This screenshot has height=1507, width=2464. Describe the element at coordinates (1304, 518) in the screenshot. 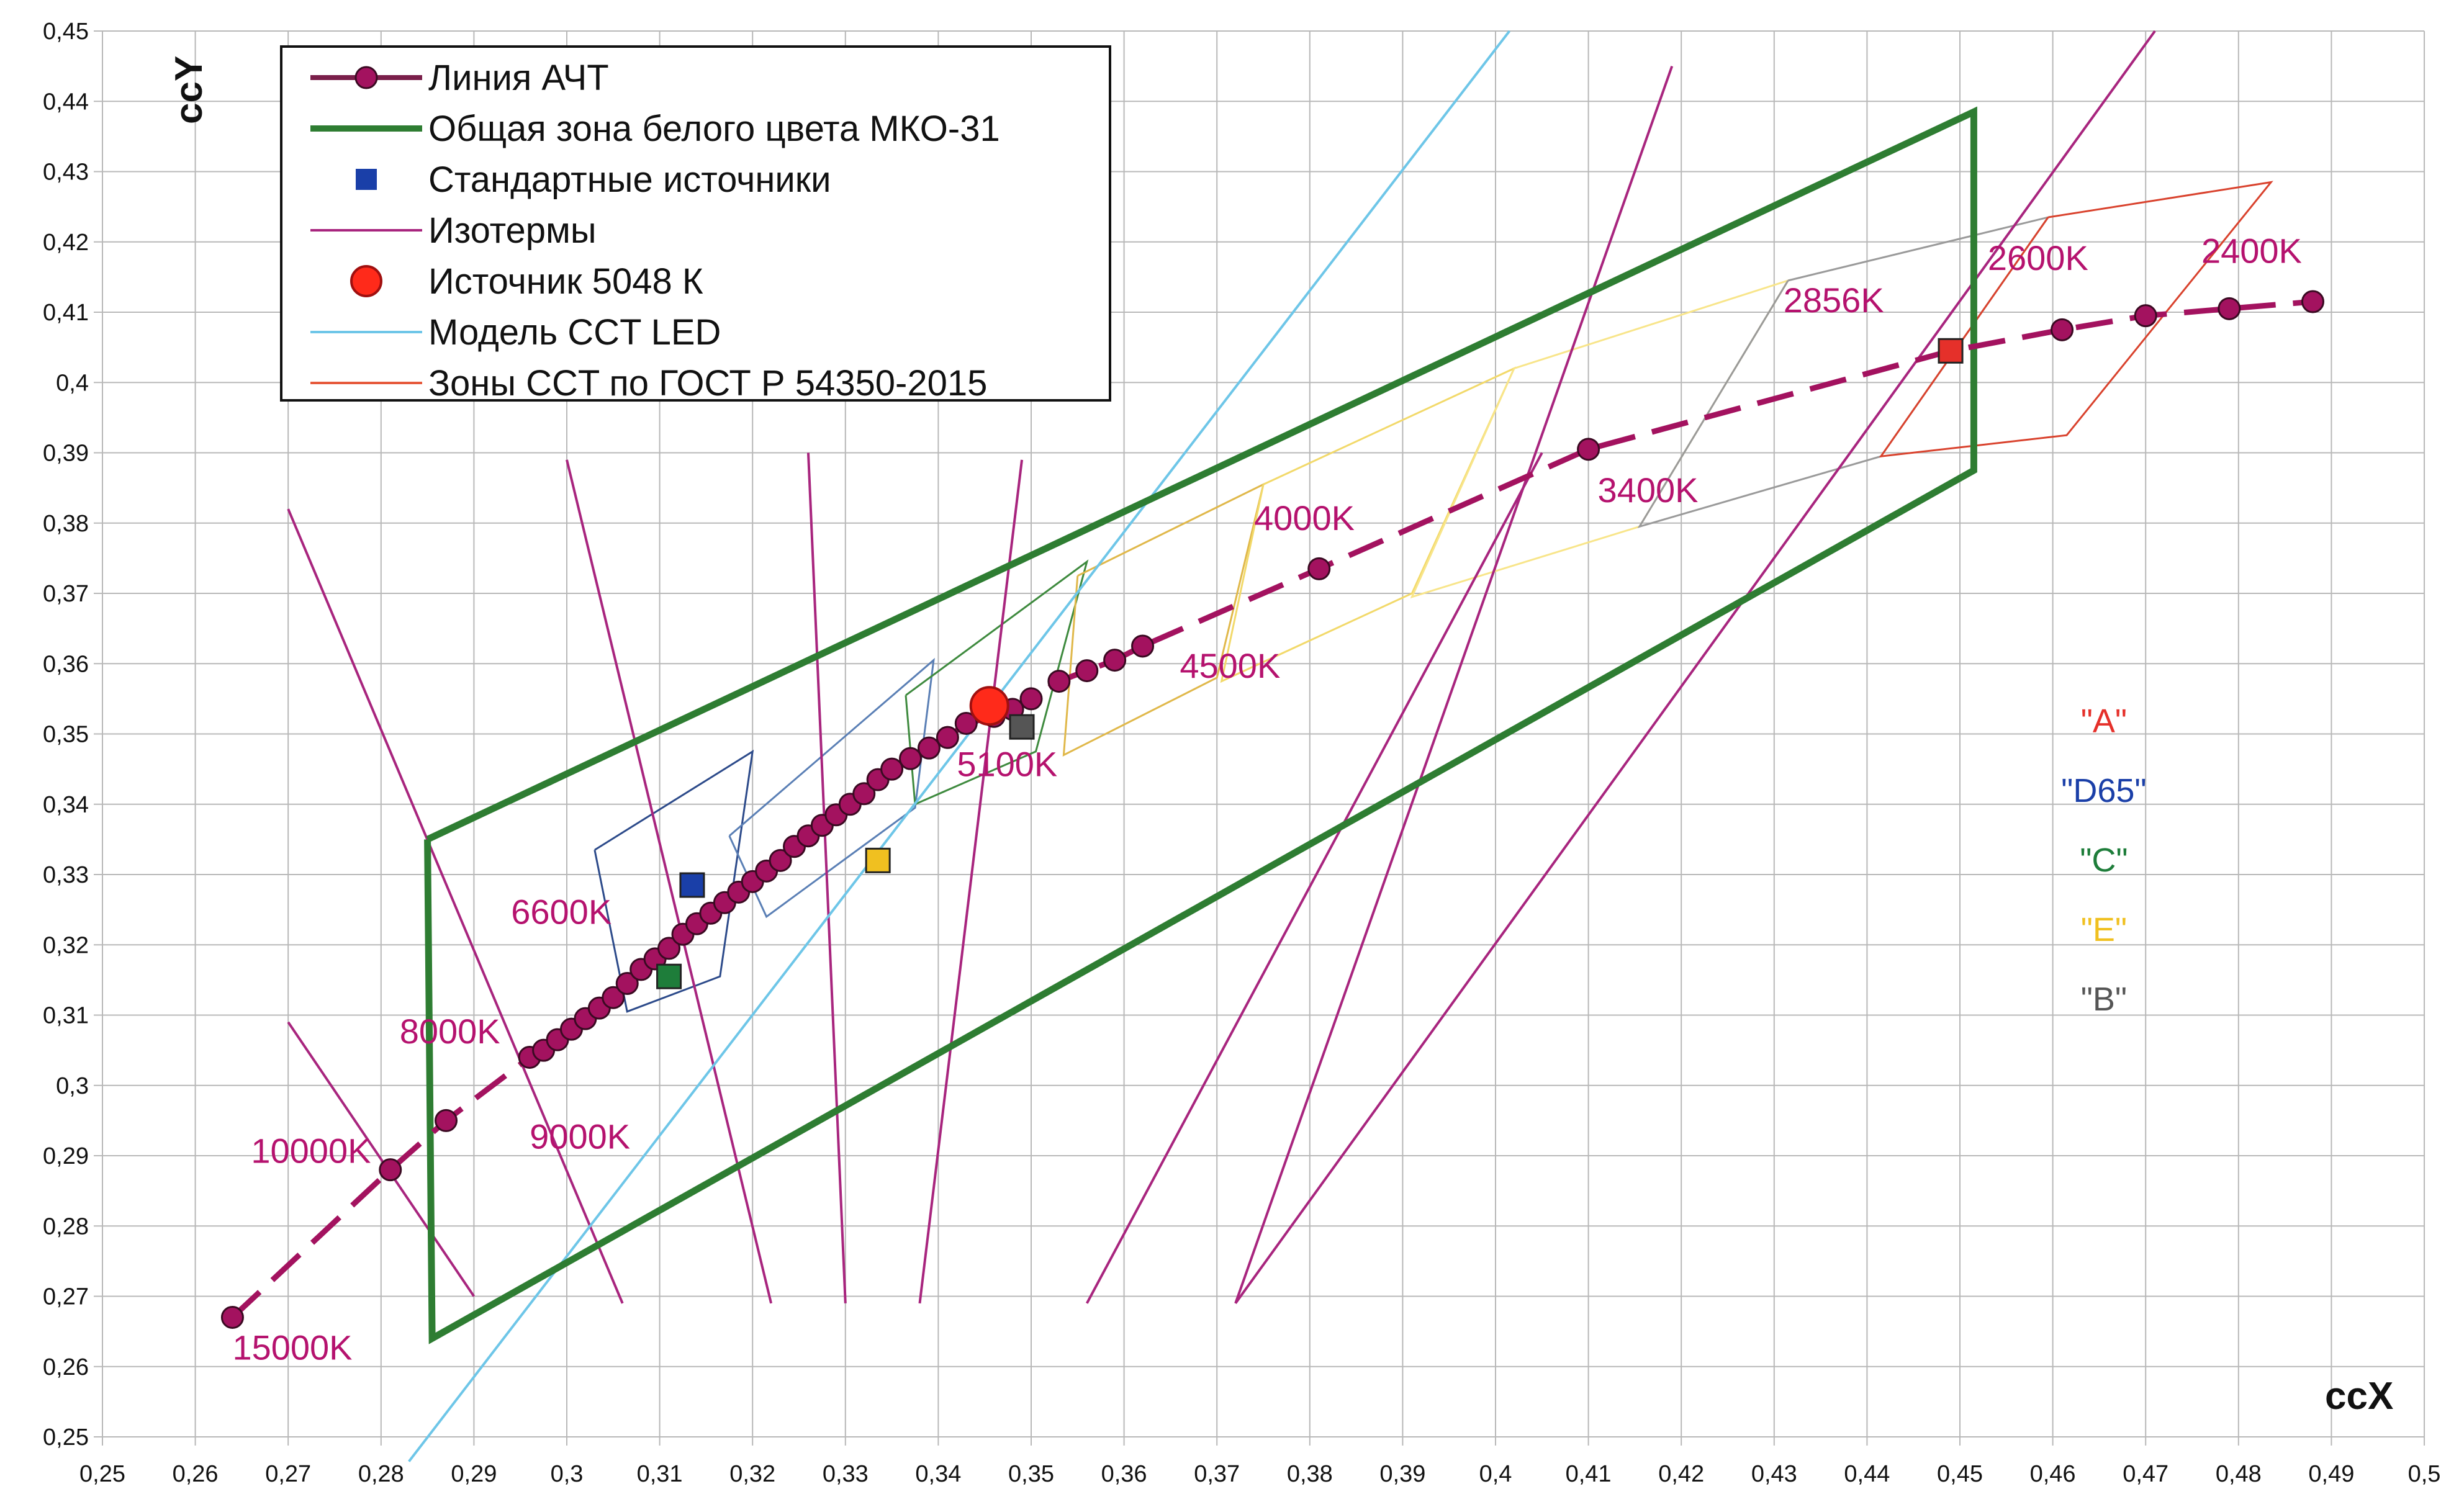

I see `temperature-label: 4000K` at that location.